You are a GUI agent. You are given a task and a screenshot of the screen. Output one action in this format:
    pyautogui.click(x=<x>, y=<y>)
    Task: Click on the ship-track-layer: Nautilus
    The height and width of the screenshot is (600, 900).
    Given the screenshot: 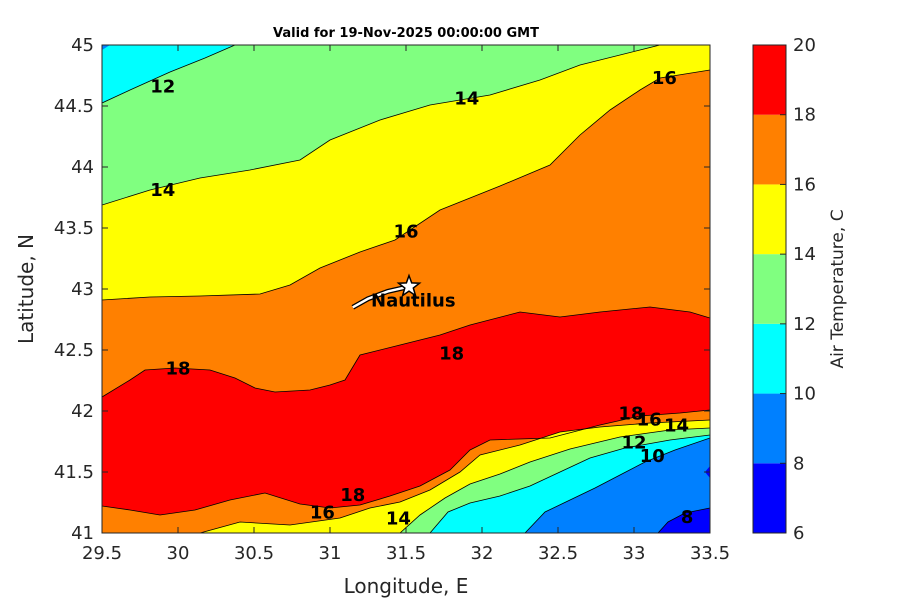 What is the action you would take?
    pyautogui.click(x=403, y=292)
    